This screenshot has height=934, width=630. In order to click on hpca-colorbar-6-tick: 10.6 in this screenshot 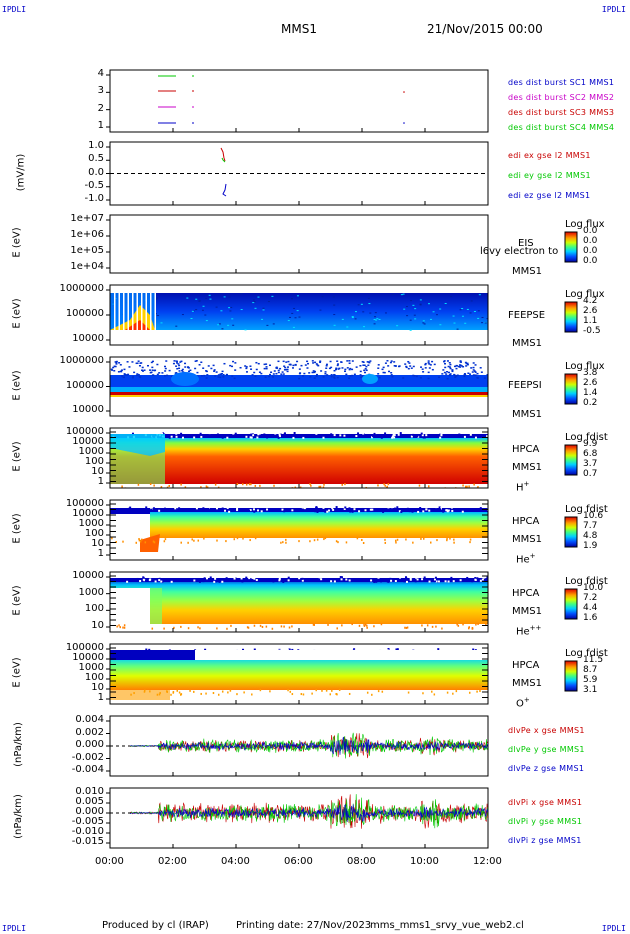, I will do `click(593, 516)`.